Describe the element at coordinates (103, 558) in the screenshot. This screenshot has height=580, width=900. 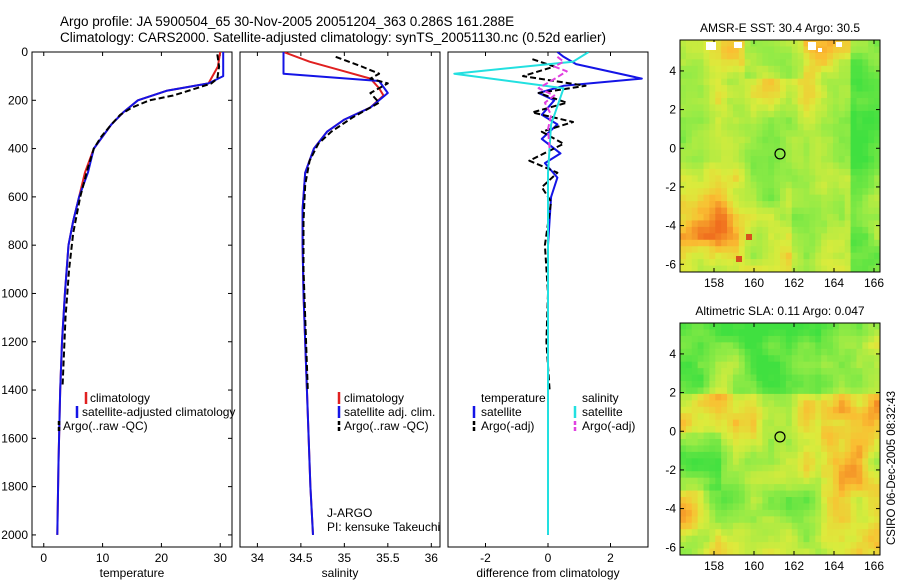
I see `x-tick-label: 10` at that location.